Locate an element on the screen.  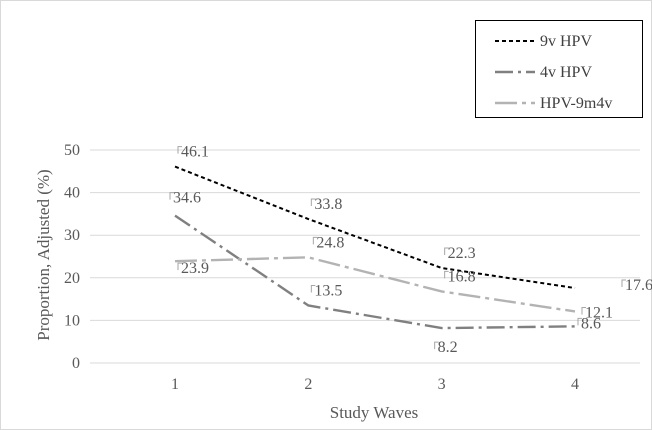
data-label: 24.8 is located at coordinates (330, 242).